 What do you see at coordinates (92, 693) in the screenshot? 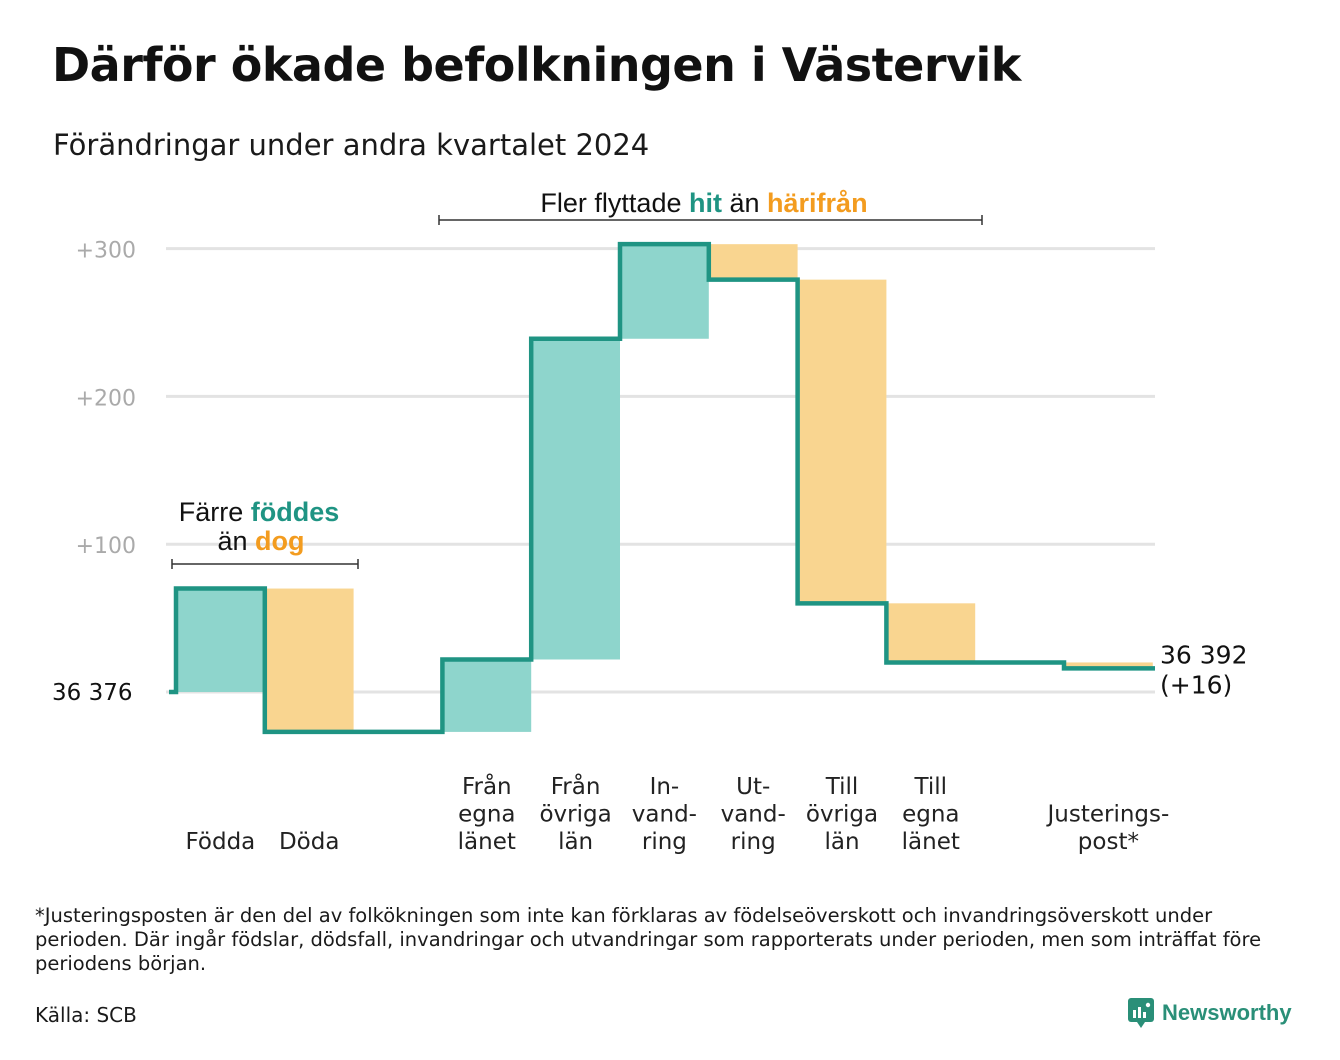
I see `start-value-label: 36 376` at bounding box center [92, 693].